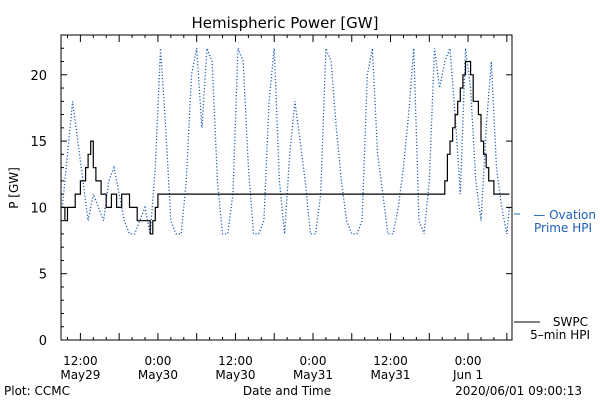 This screenshot has height=400, width=600. Describe the element at coordinates (518, 391) in the screenshot. I see `footer-right: 2020/06/01 09:00:13` at that location.